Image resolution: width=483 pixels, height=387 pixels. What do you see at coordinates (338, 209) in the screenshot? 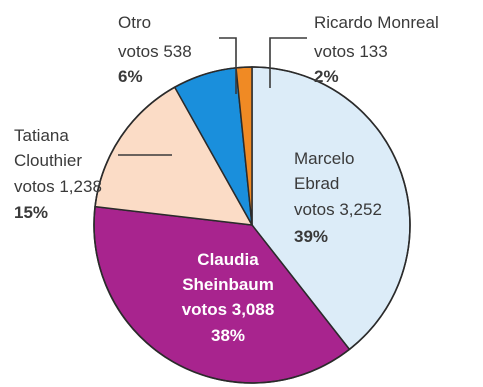
I see `label-ebrad-votes: votos 3,252` at bounding box center [338, 209].